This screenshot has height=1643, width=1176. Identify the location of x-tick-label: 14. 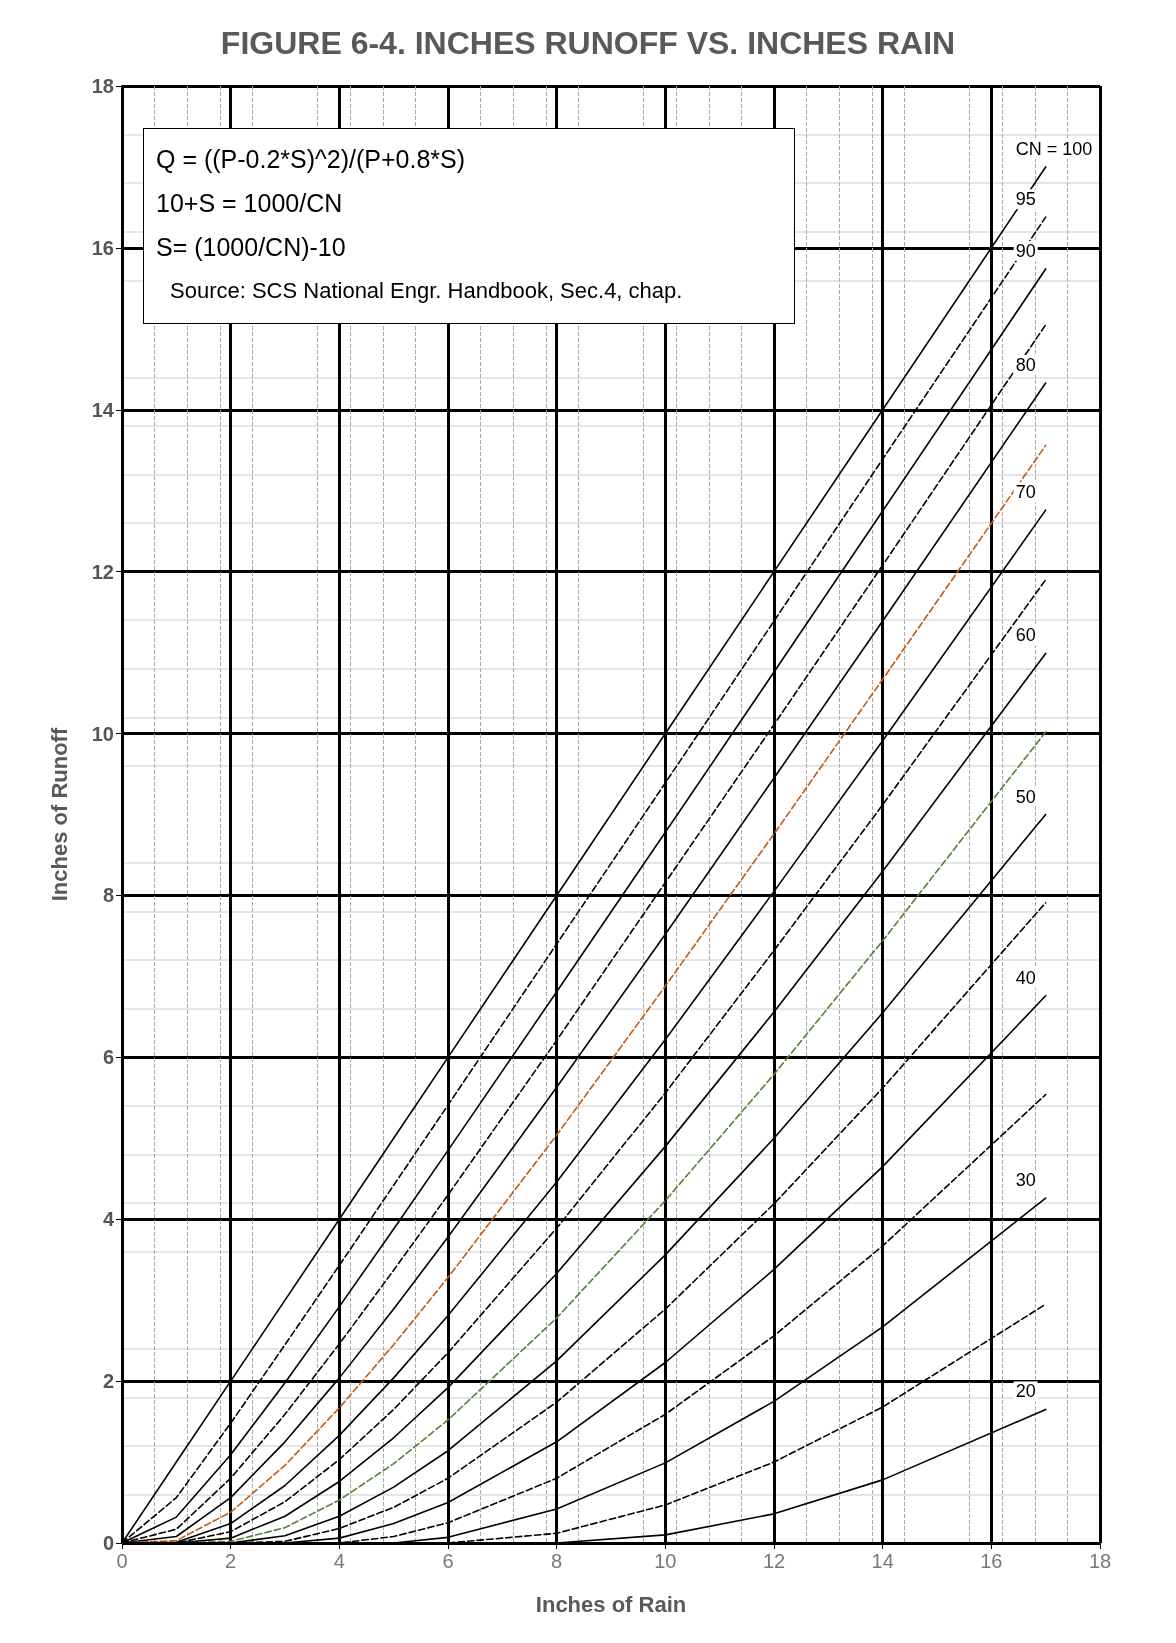
(882, 1561).